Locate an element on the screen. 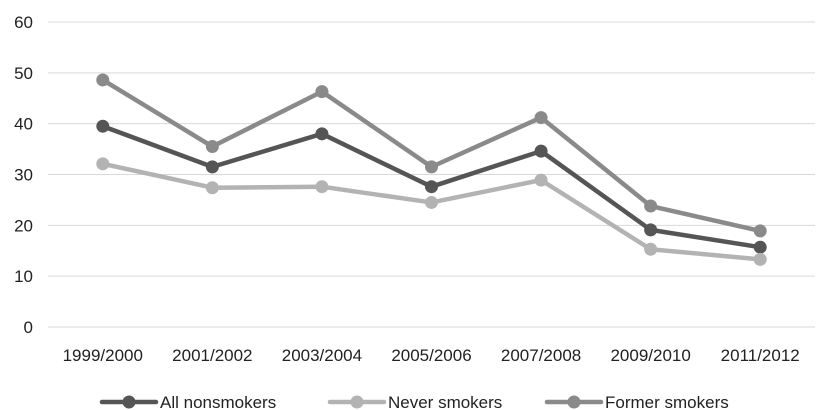 The width and height of the screenshot is (822, 410). y-tick-label: 40 is located at coordinates (23, 124).